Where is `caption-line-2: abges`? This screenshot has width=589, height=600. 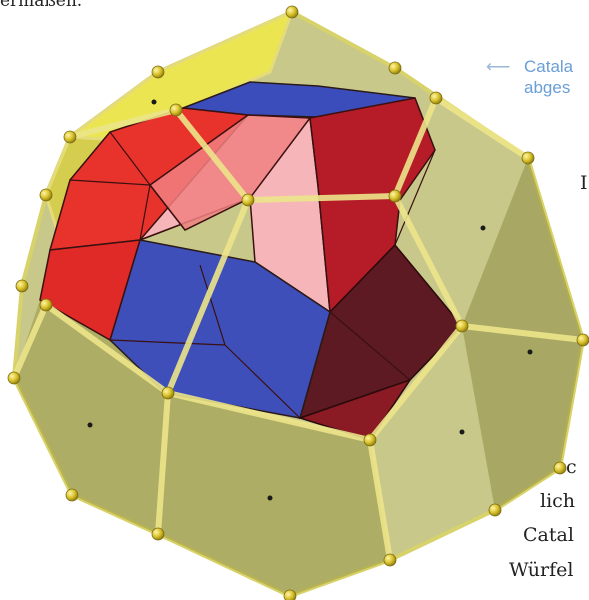
caption-line-2: abges is located at coordinates (547, 87).